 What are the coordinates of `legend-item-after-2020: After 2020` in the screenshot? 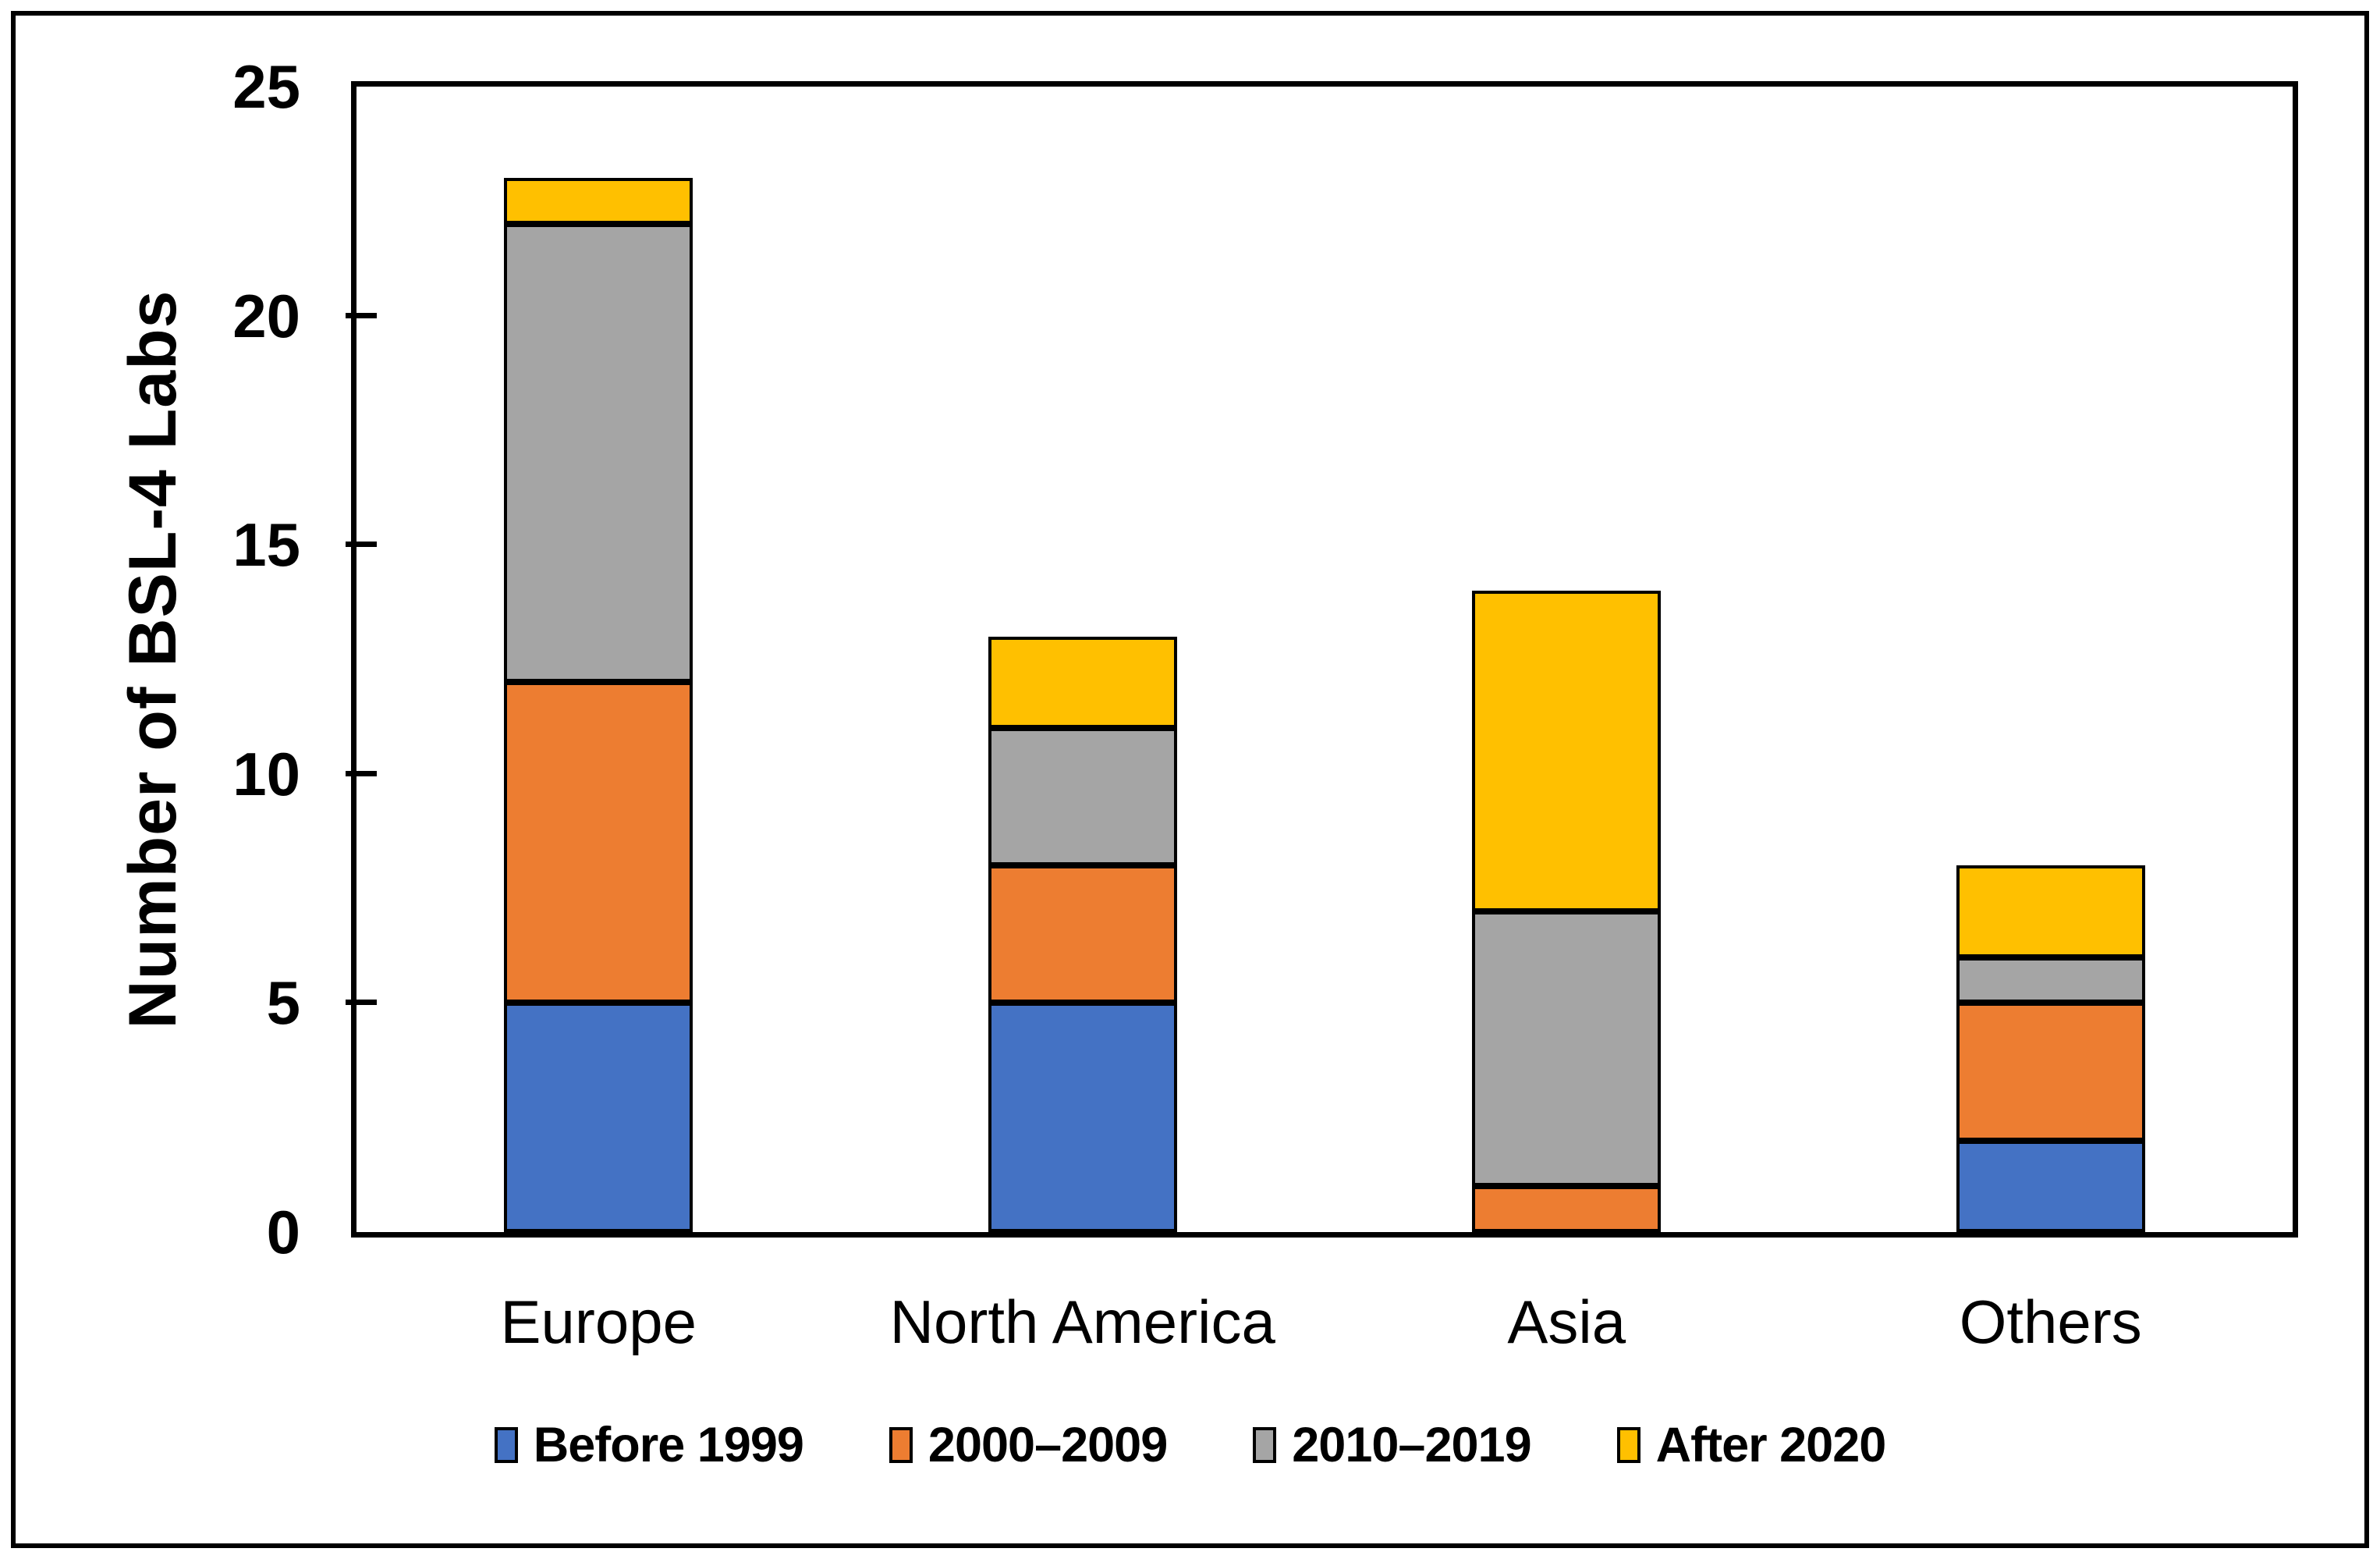 It's located at (1751, 1445).